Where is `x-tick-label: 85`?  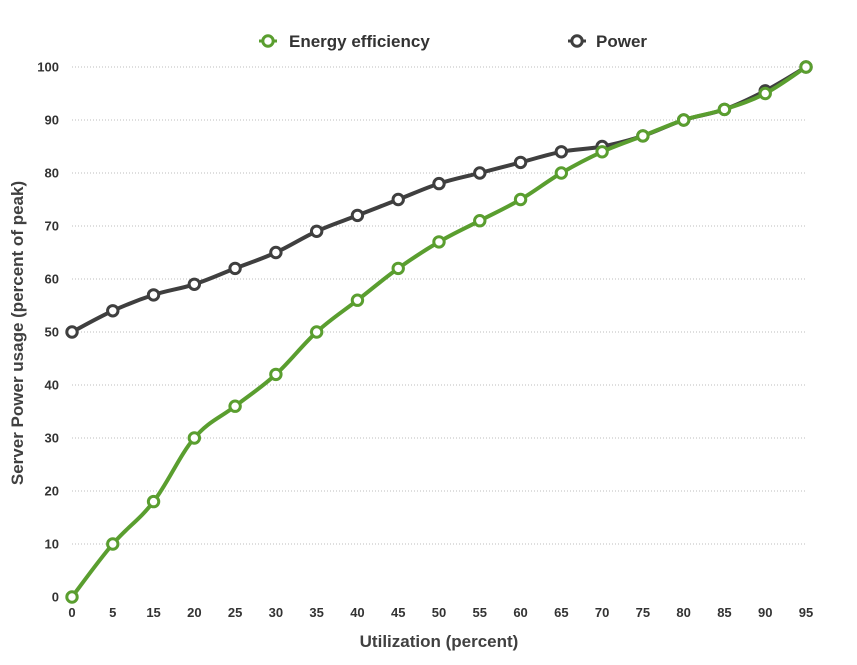 x-tick-label: 85 is located at coordinates (724, 612).